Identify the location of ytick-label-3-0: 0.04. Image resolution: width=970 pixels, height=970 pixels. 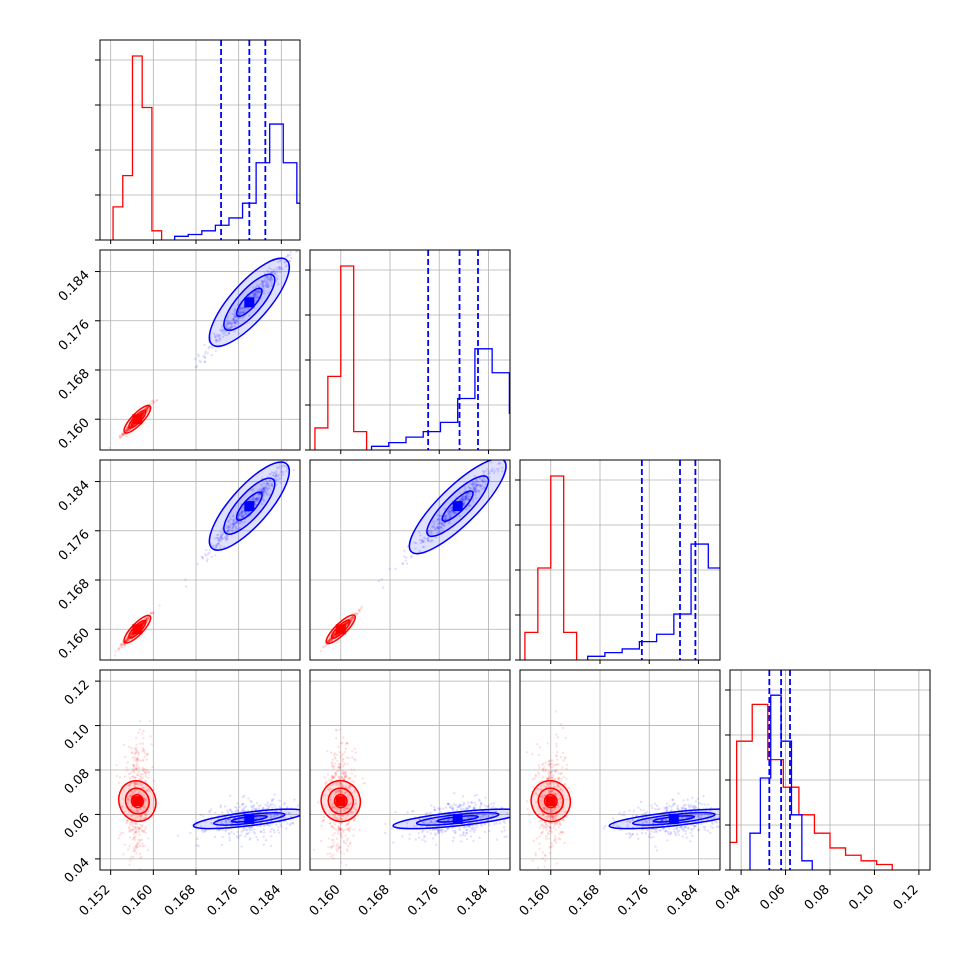
(77, 870).